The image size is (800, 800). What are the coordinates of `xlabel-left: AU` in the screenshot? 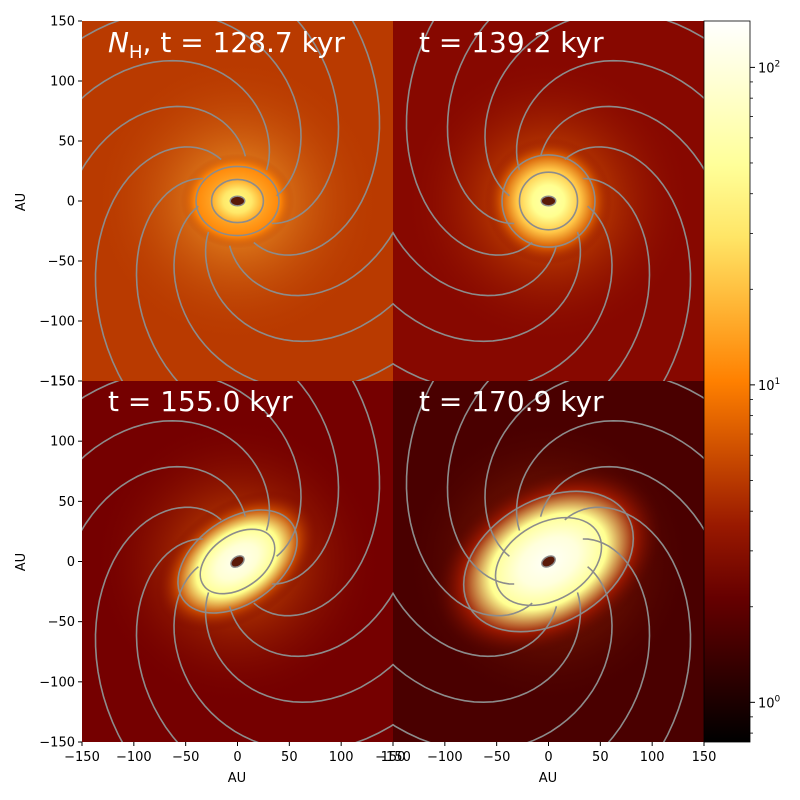 It's located at (237, 778).